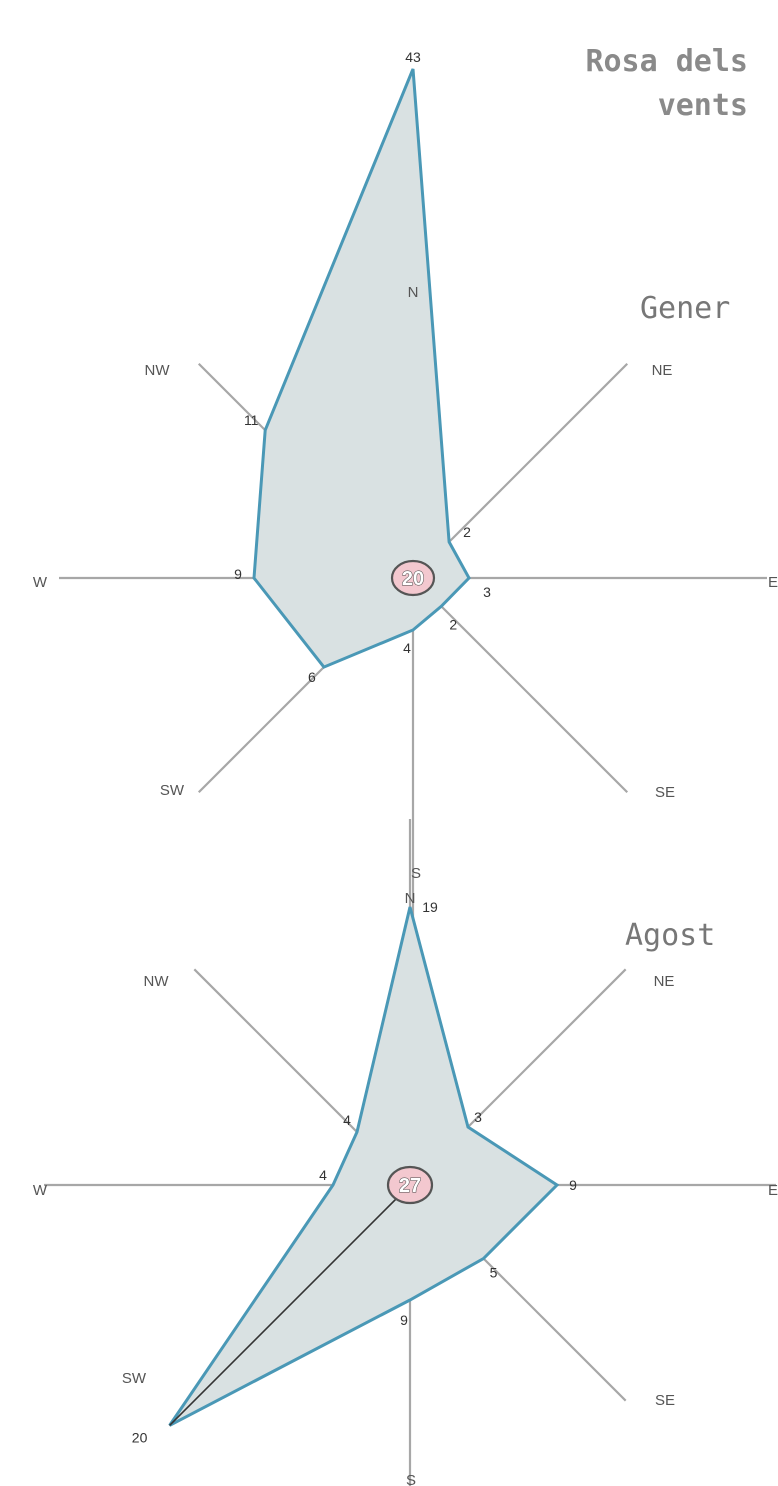 The image size is (778, 1486). What do you see at coordinates (430, 907) in the screenshot?
I see `value-label-n: 19` at bounding box center [430, 907].